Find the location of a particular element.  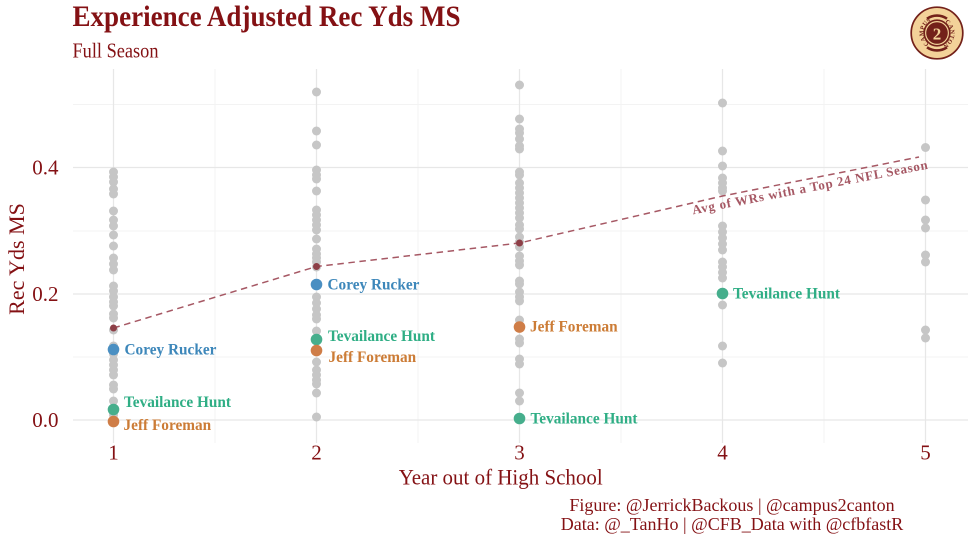

svg-text: 4 is located at coordinates (722, 453).